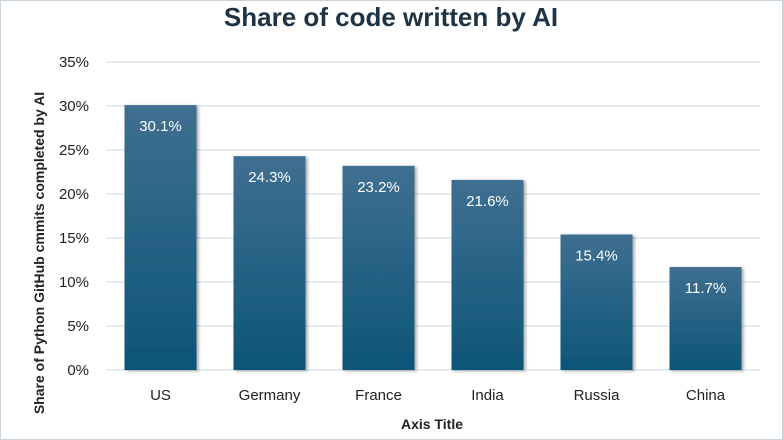 The image size is (783, 440). What do you see at coordinates (78, 370) in the screenshot?
I see `y-tick-label: 0%` at bounding box center [78, 370].